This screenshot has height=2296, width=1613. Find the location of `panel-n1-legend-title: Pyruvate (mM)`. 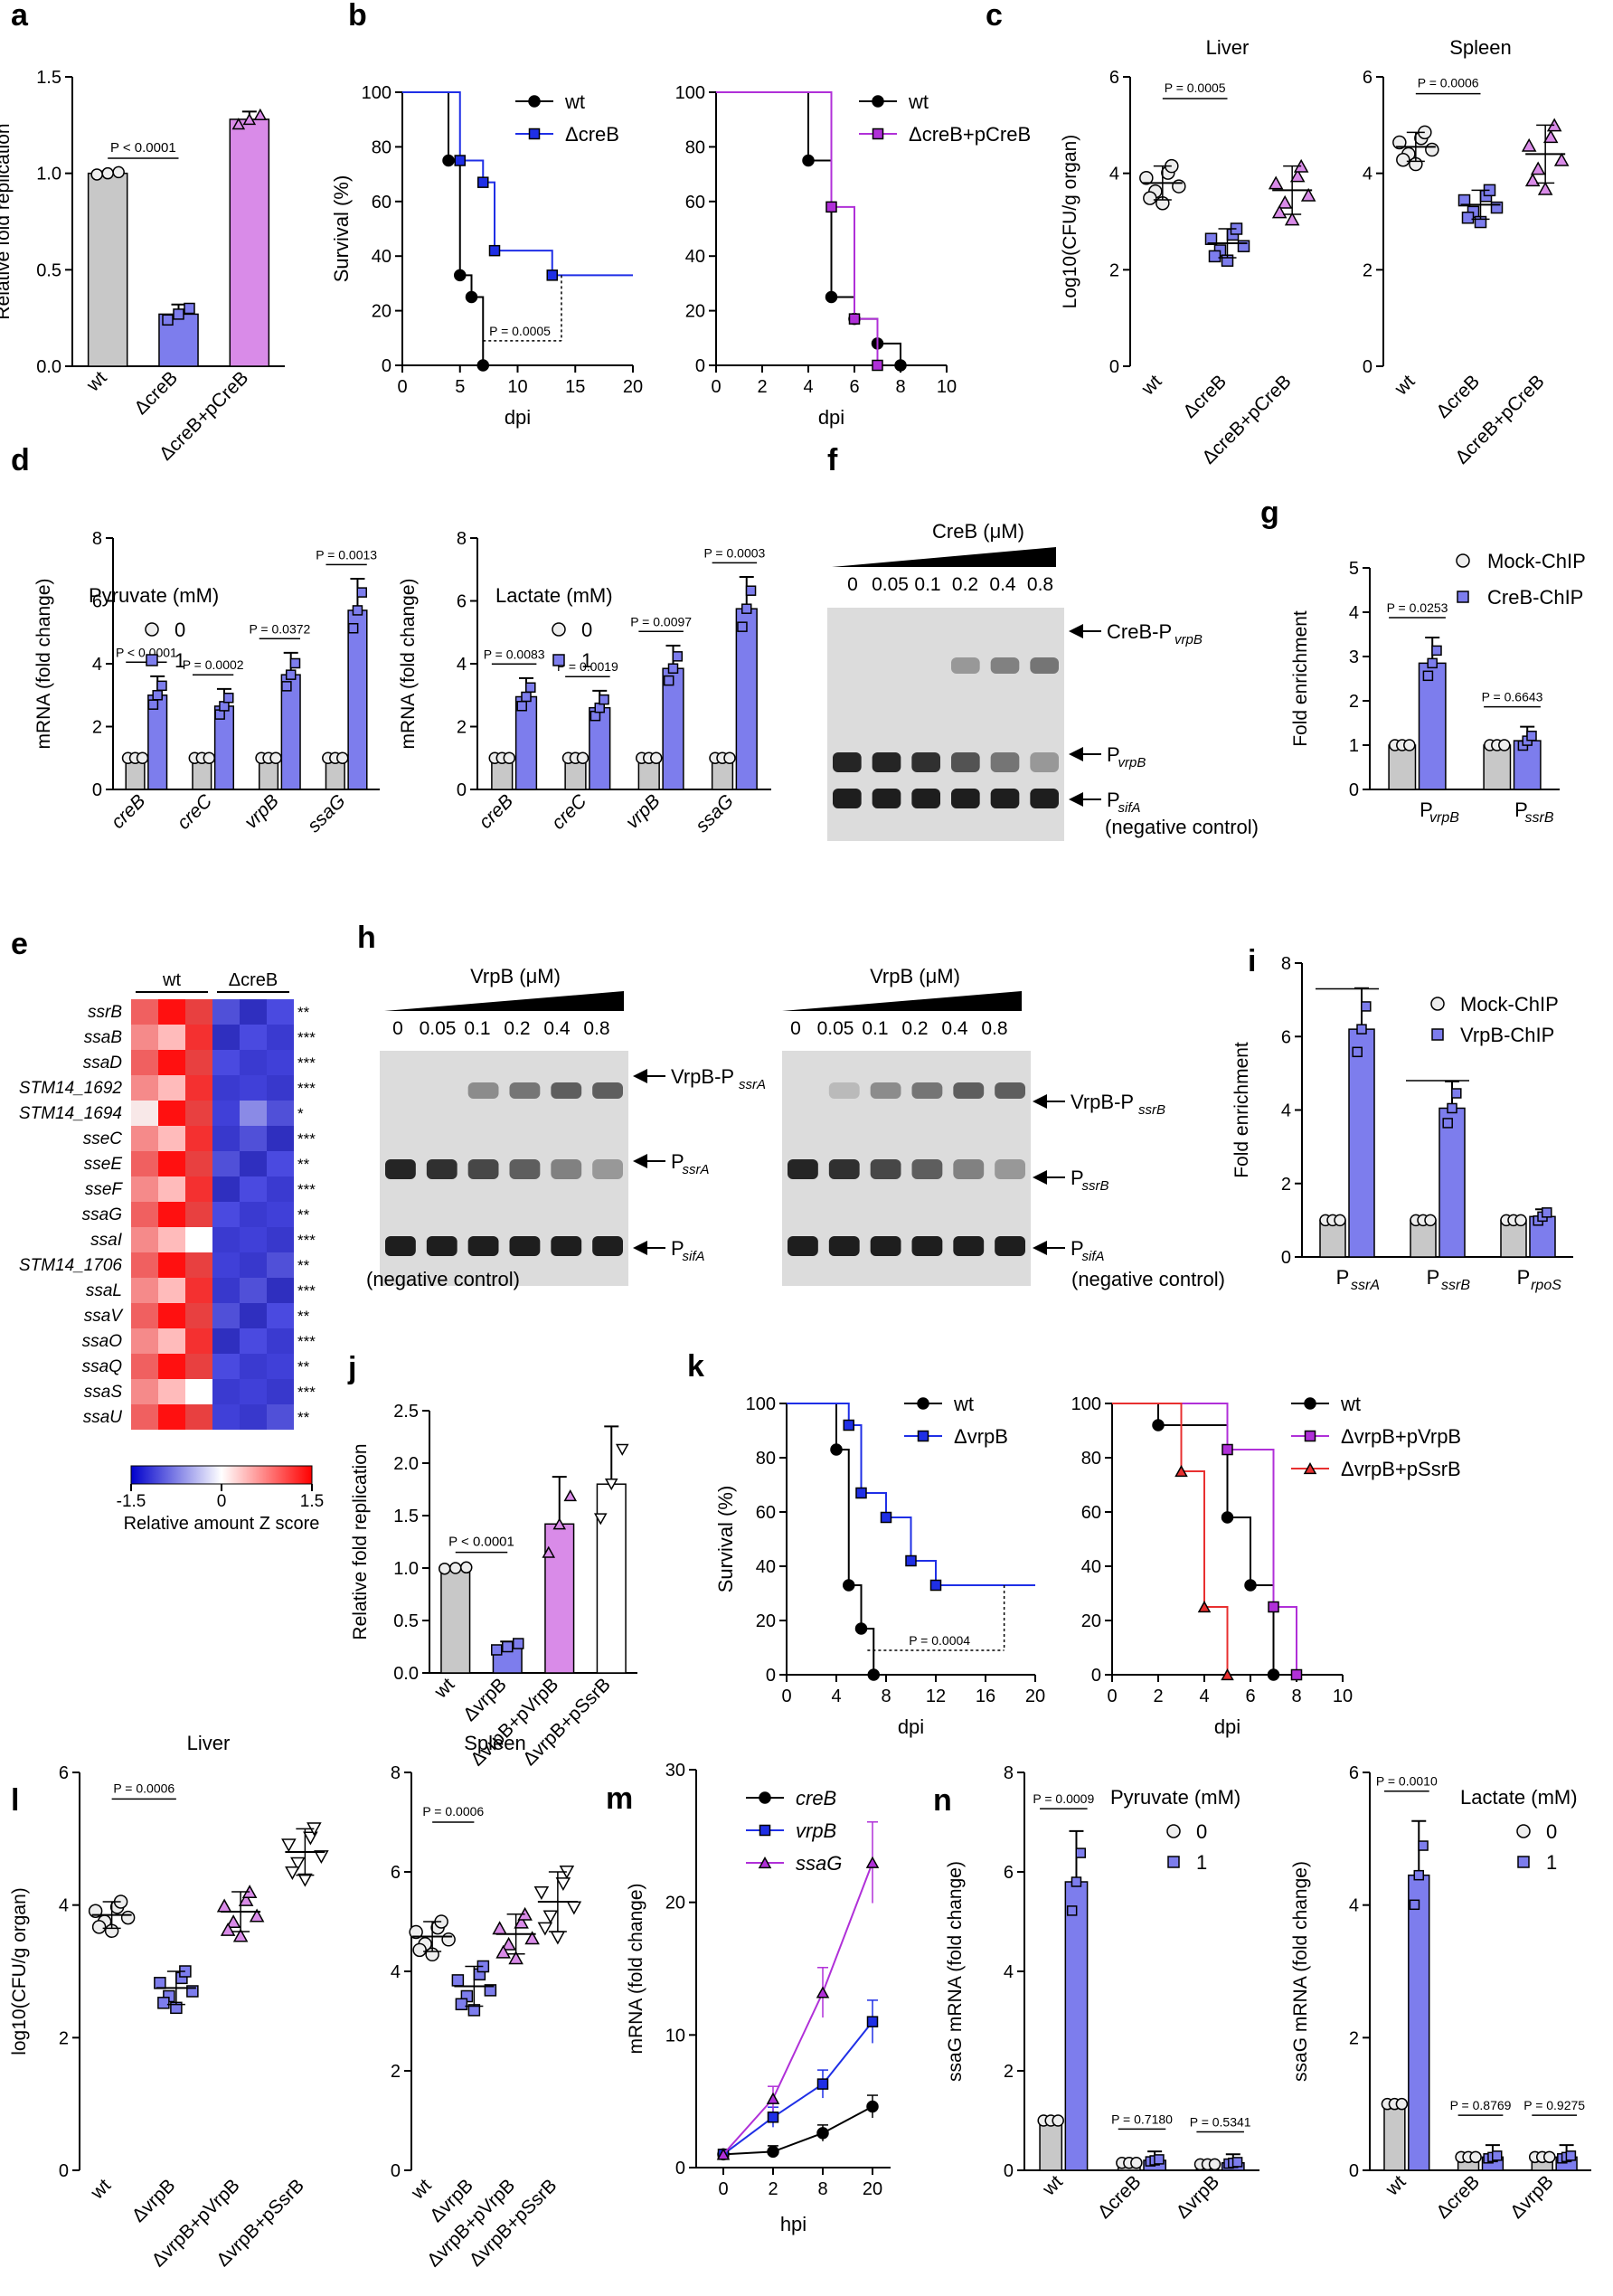

panel-n1-legend-title: Pyruvate (mM) is located at coordinates (1175, 1798).